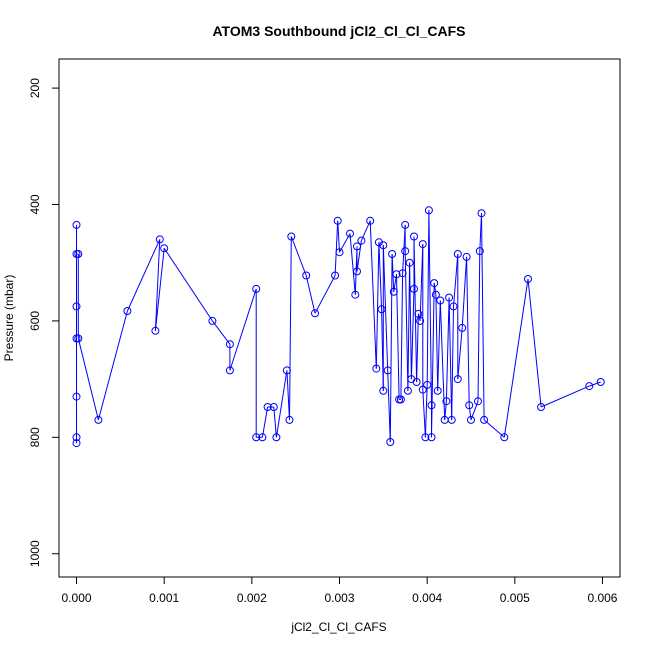  What do you see at coordinates (338, 627) in the screenshot?
I see `x-axis-label: jCl2_Cl_Cl_CAFS` at bounding box center [338, 627].